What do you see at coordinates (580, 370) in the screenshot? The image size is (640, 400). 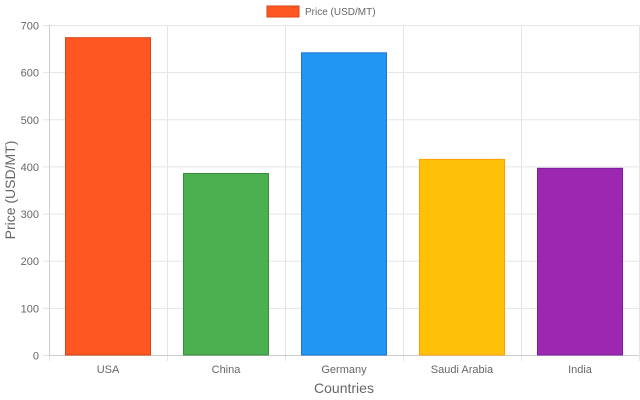 I see `x-tick-label: India` at bounding box center [580, 370].